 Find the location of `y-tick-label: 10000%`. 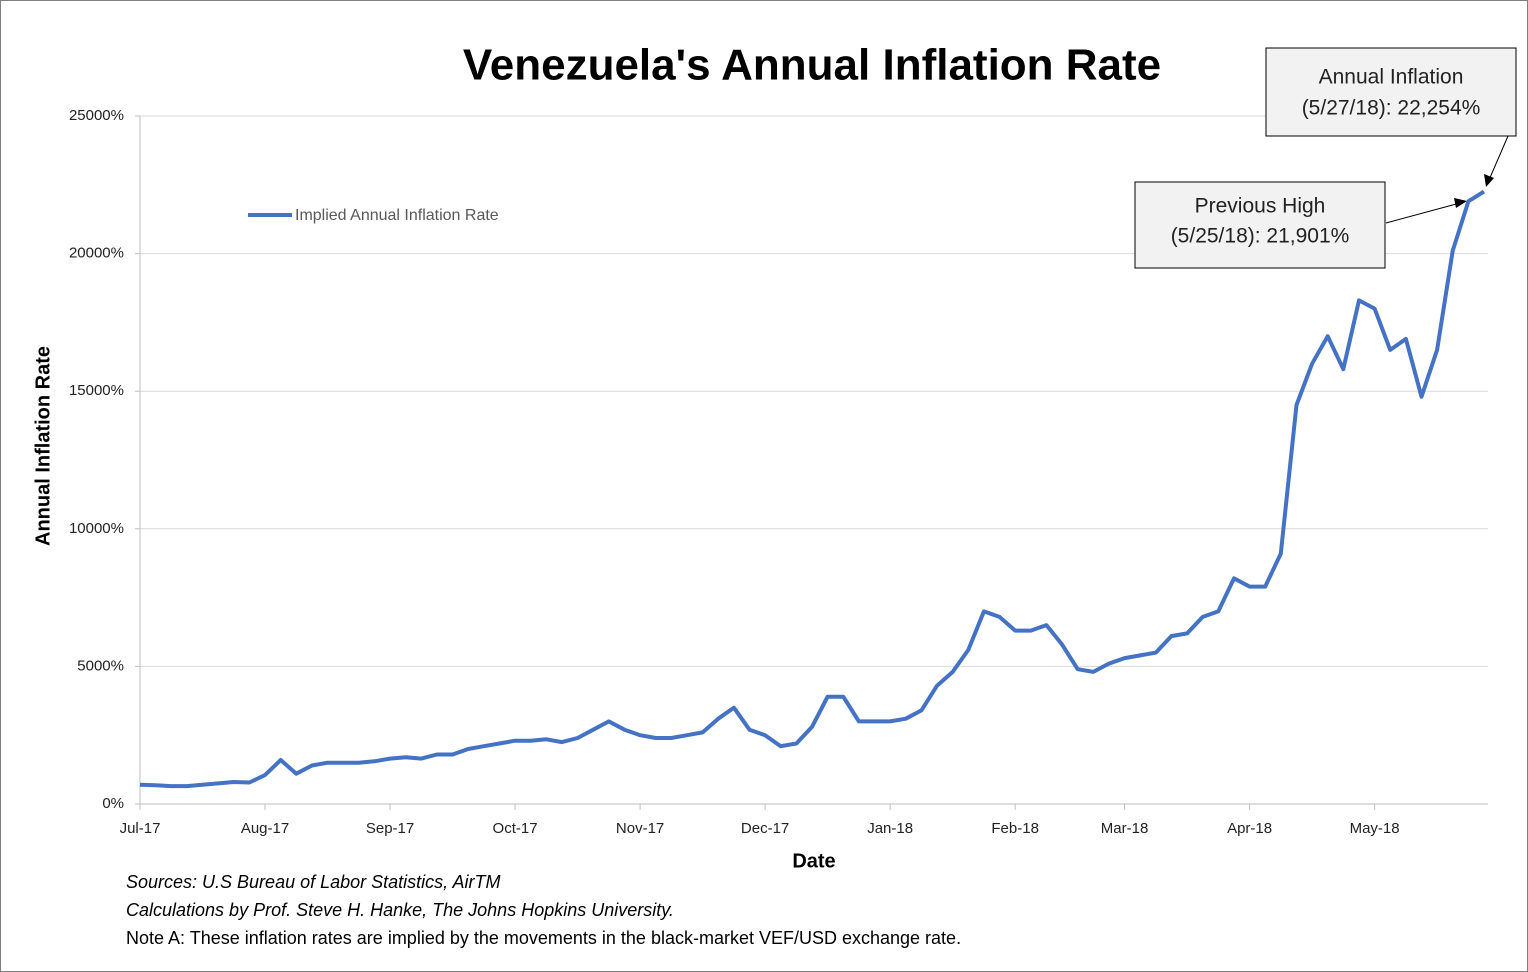

y-tick-label: 10000% is located at coordinates (96, 528).